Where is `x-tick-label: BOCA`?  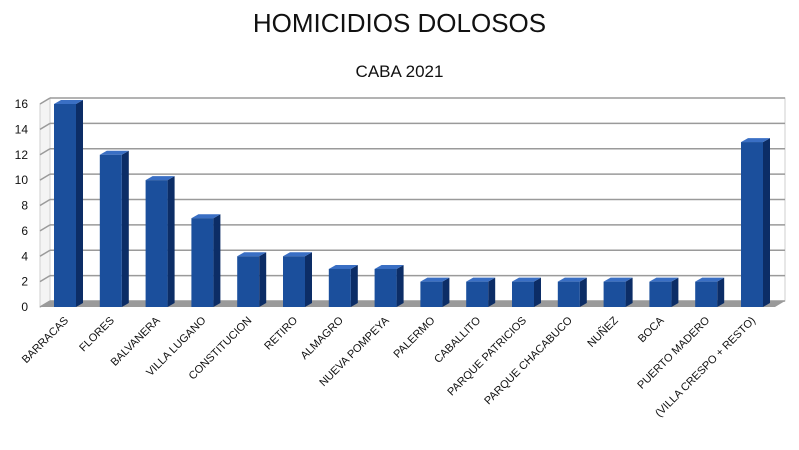 x-tick-label: BOCA is located at coordinates (651, 329).